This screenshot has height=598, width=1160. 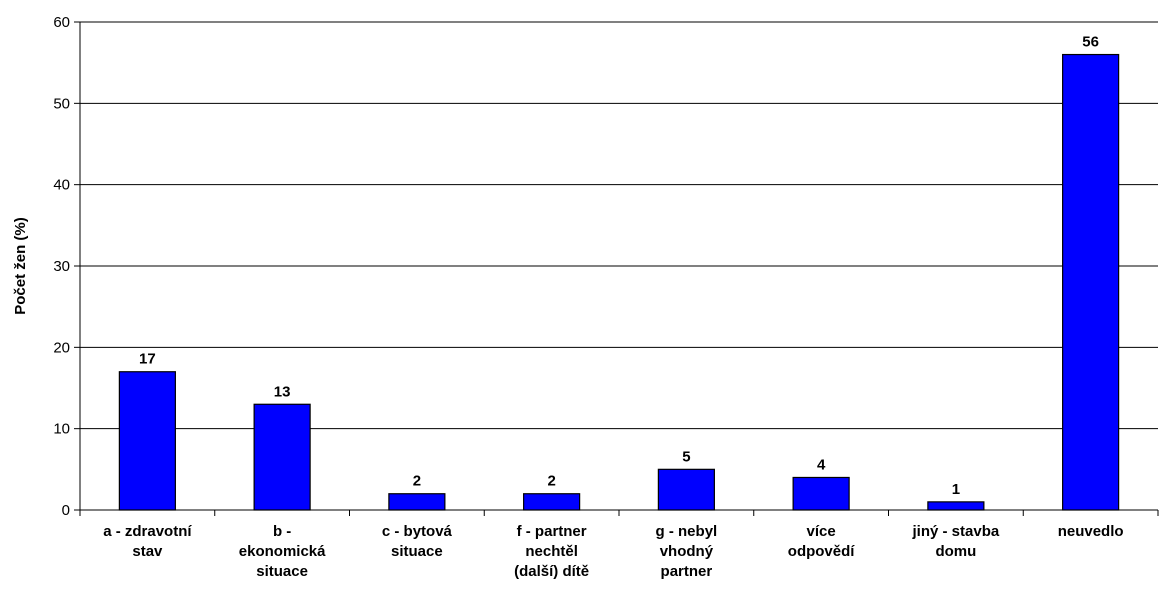 I want to click on y-tick-label: 30, so click(x=61, y=266).